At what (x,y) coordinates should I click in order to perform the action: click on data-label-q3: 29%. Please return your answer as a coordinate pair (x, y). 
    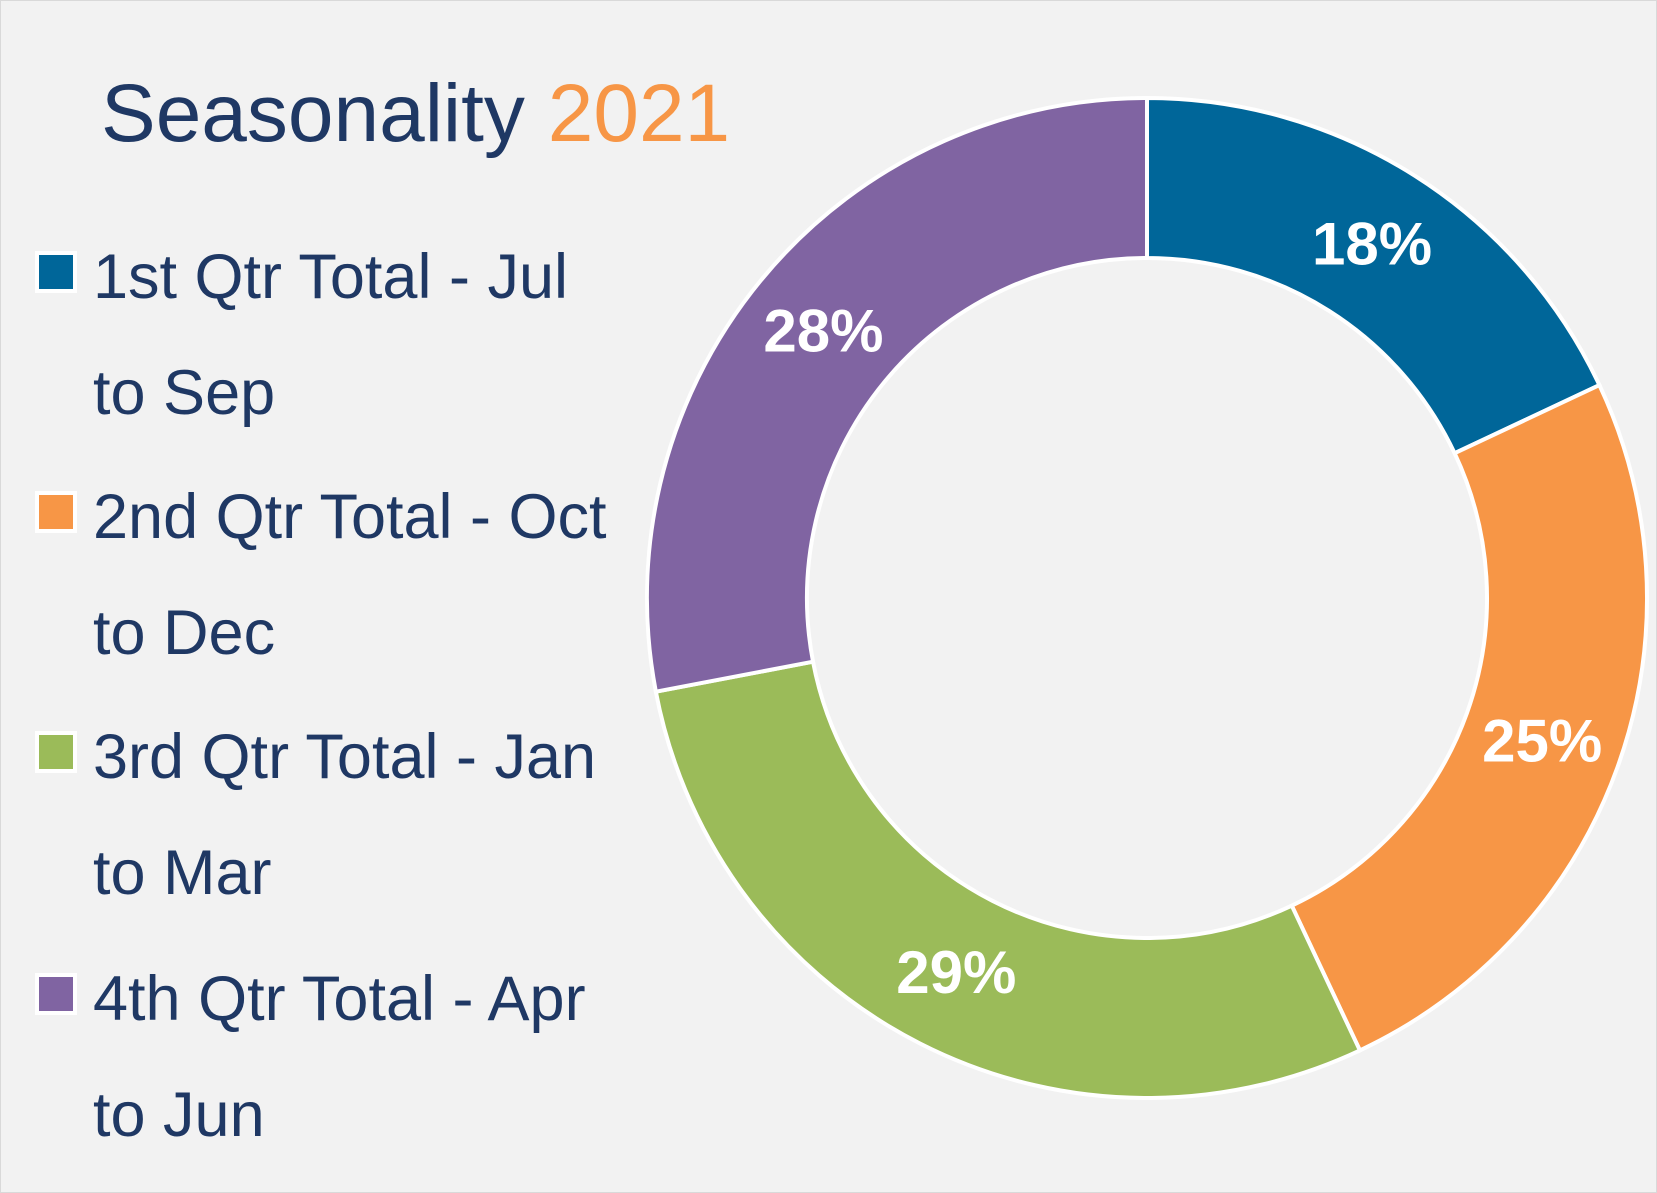
    Looking at the image, I should click on (956, 972).